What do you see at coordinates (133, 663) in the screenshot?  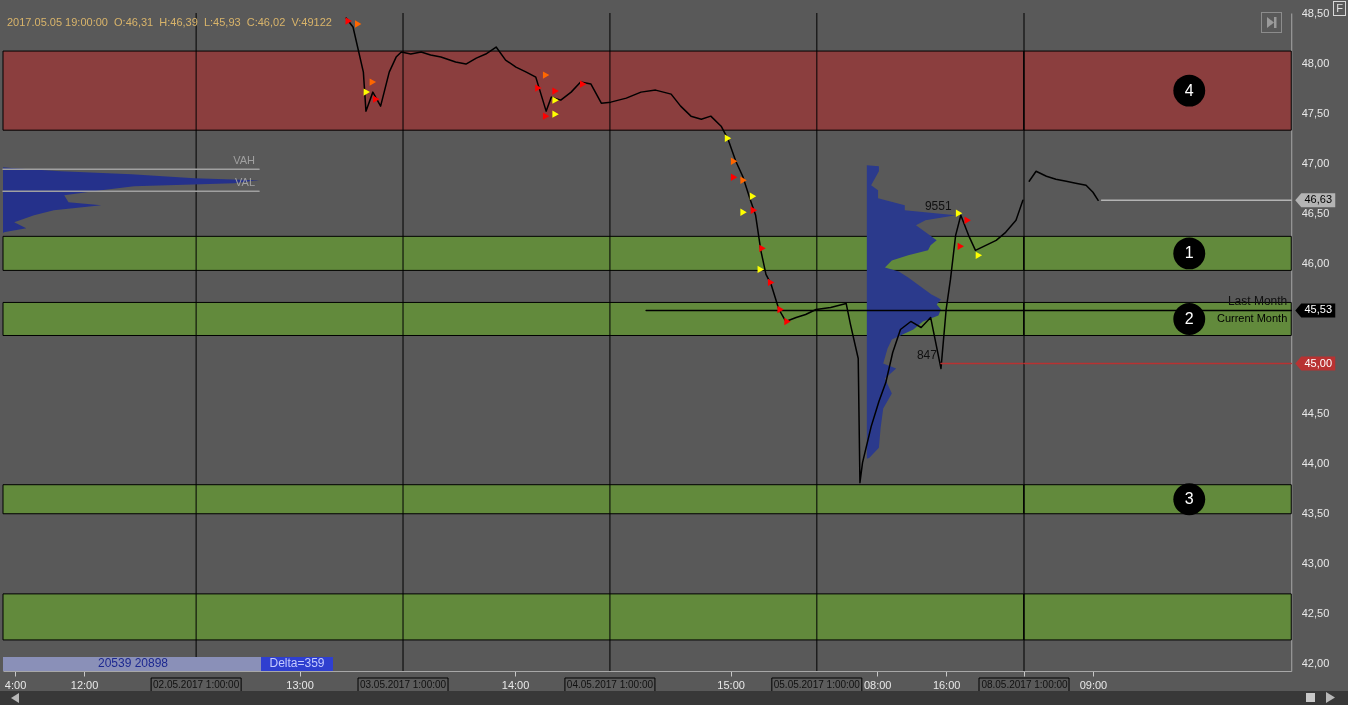 I see `annotation: 20539 20898` at bounding box center [133, 663].